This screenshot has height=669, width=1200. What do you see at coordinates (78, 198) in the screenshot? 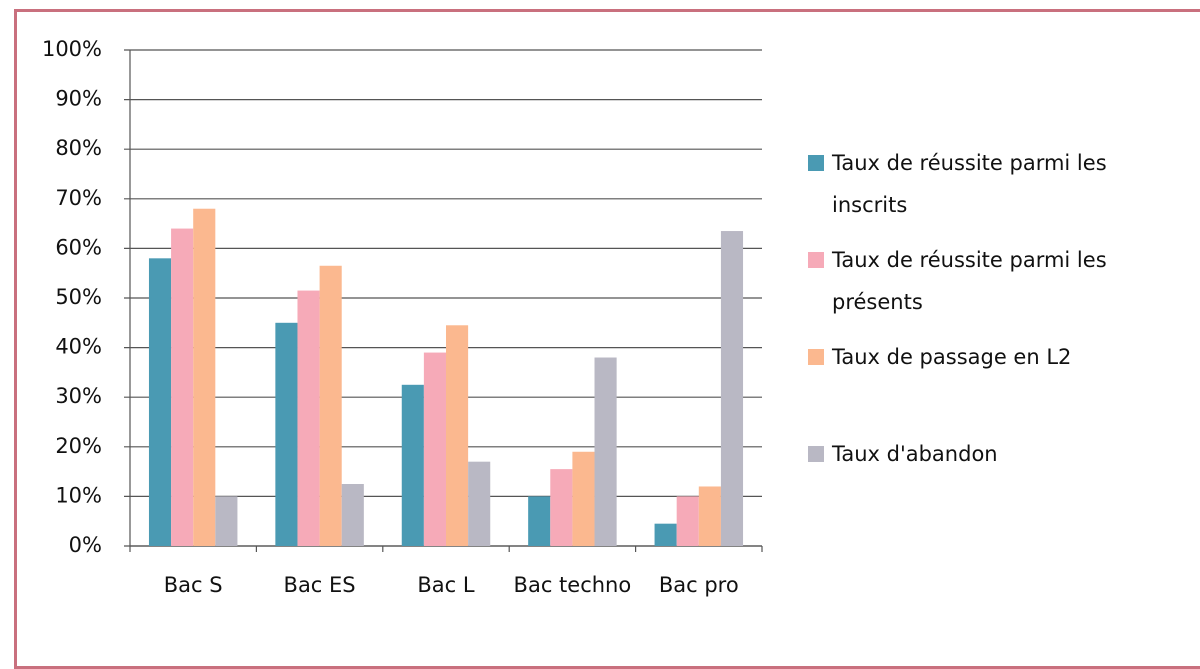
I see `y-tick-label: 70%` at bounding box center [78, 198].